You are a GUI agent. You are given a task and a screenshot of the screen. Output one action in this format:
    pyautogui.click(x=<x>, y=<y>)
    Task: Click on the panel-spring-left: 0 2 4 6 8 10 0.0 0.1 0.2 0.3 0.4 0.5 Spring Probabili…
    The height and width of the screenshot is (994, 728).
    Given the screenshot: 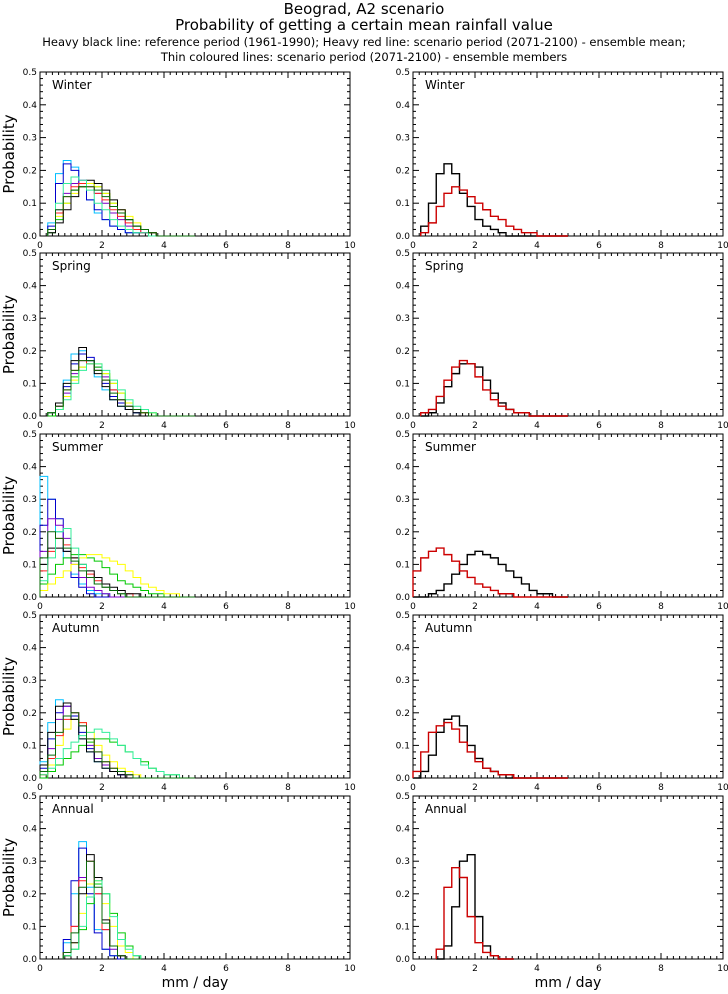 What is the action you would take?
    pyautogui.click(x=178, y=340)
    